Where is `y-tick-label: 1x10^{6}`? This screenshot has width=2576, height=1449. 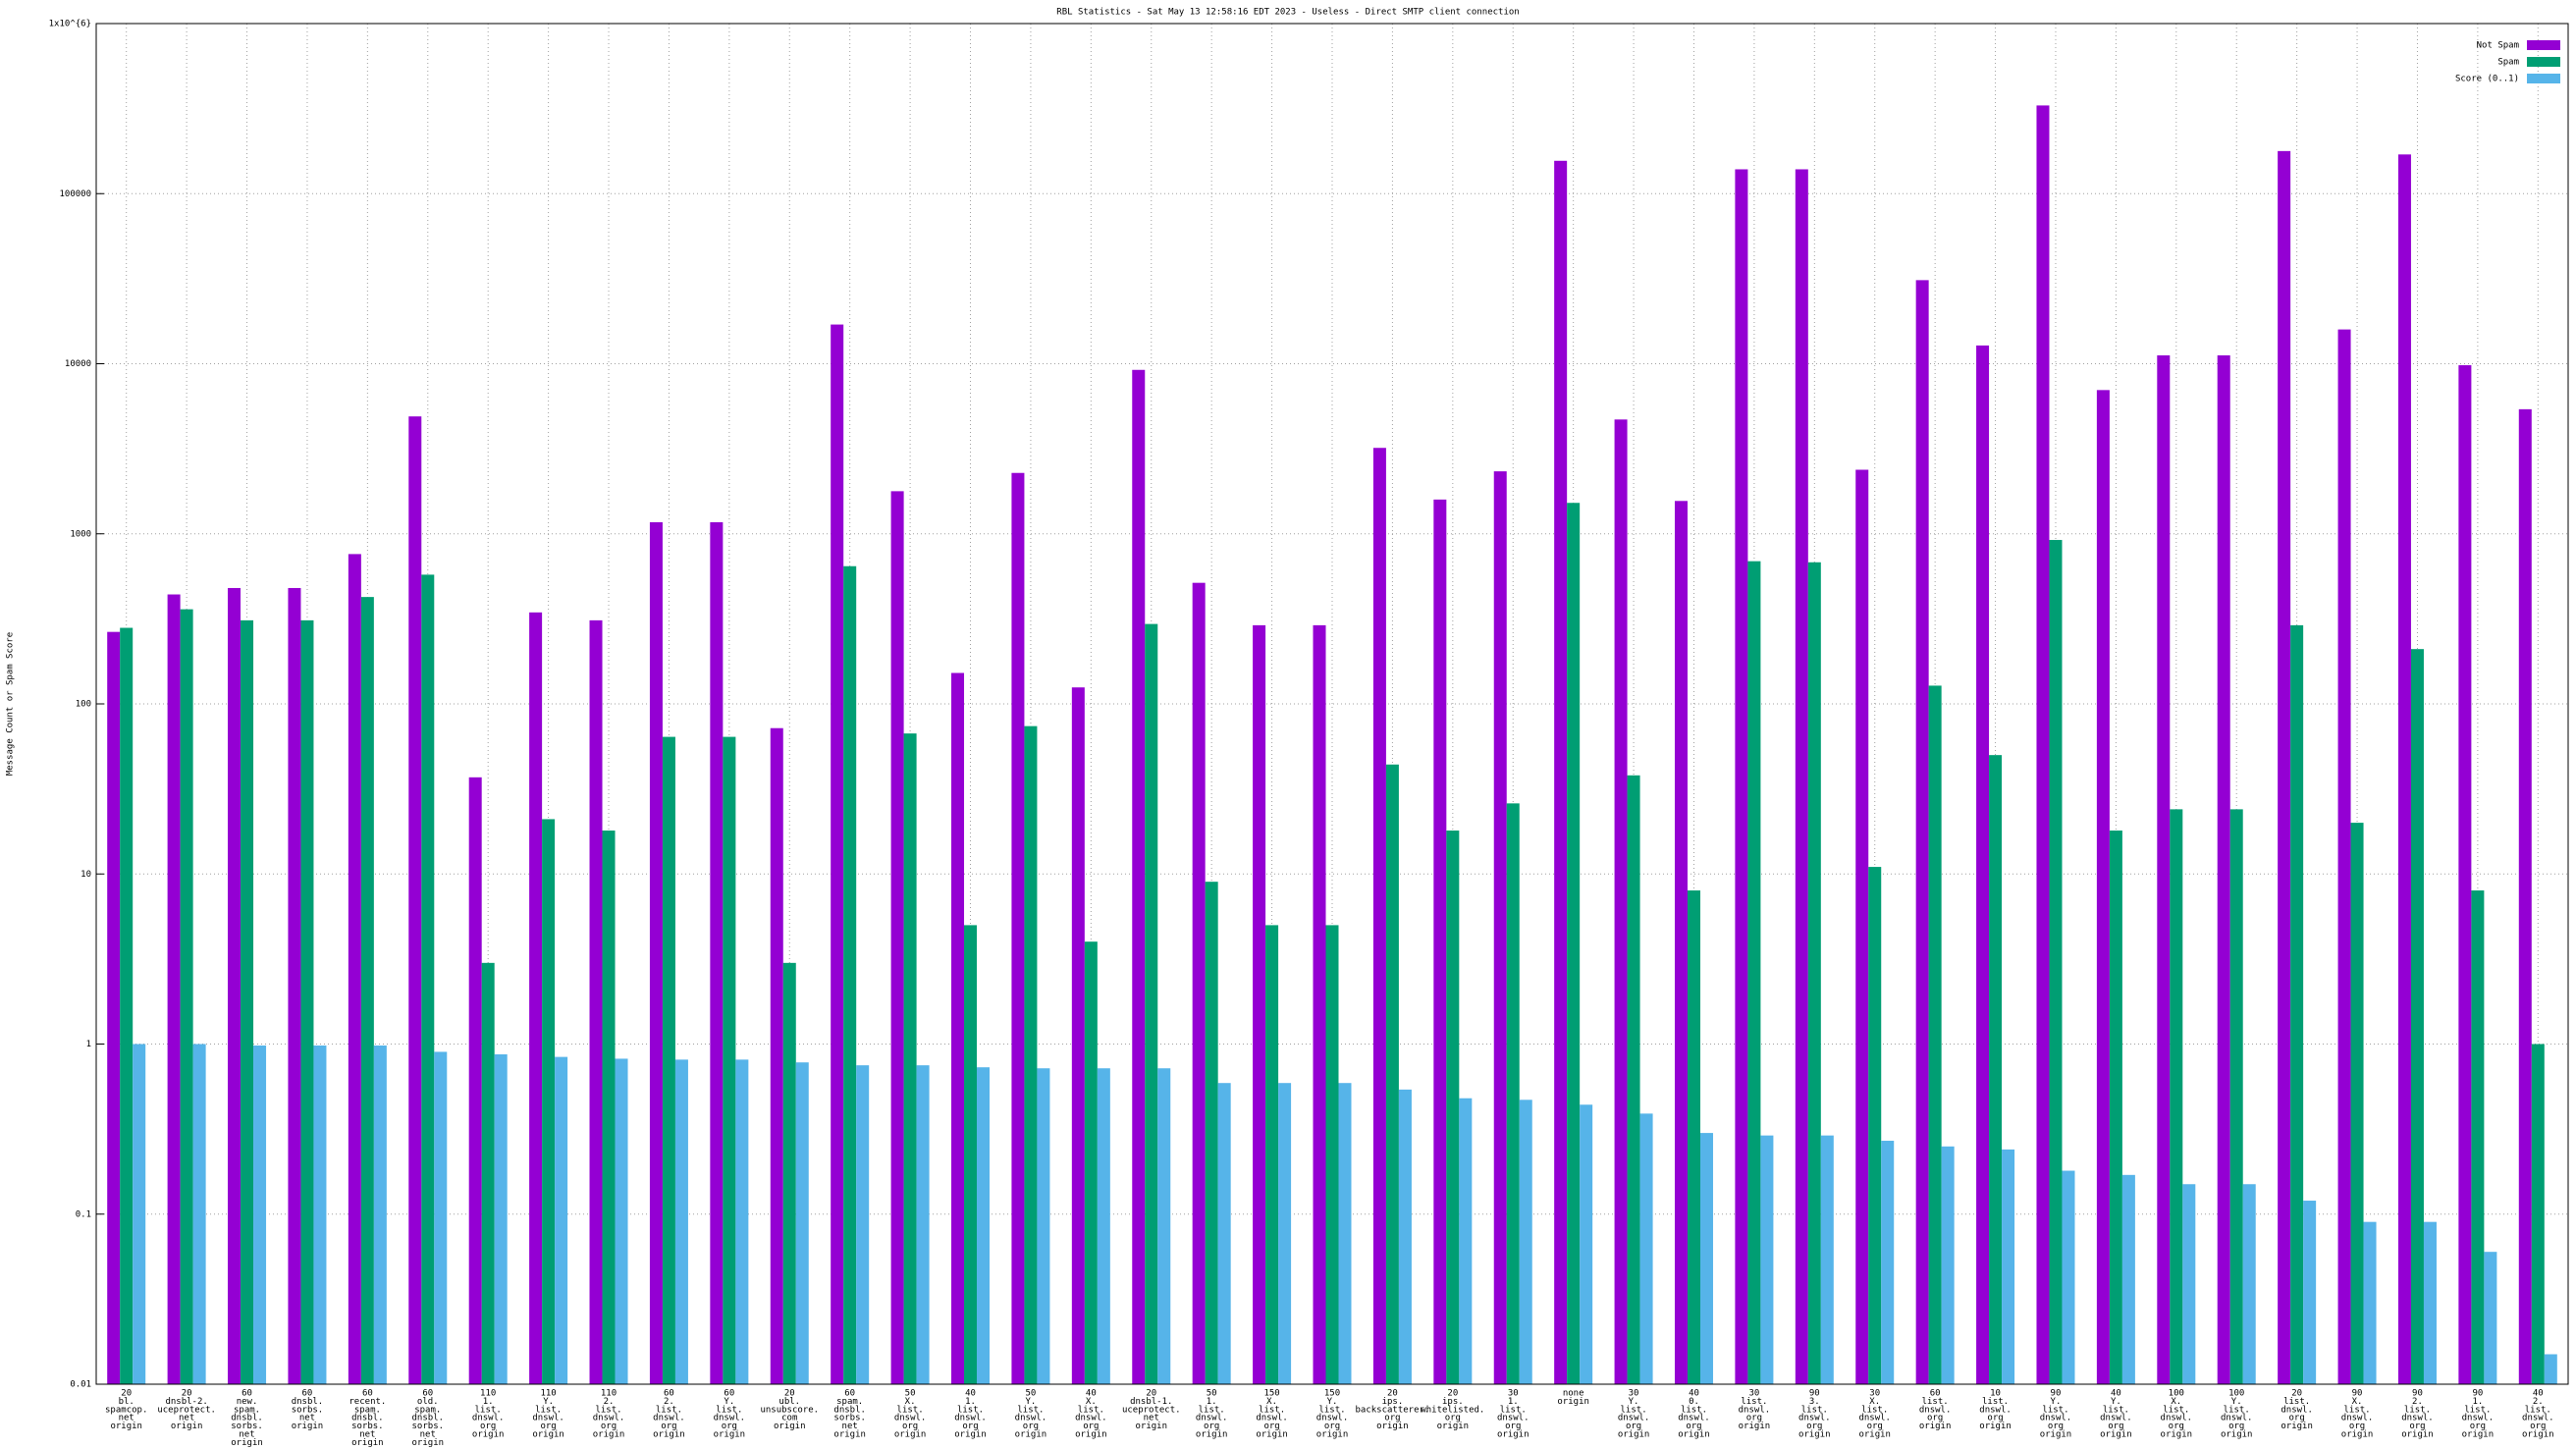
y-tick-label: 1x10^{6} is located at coordinates (70, 24).